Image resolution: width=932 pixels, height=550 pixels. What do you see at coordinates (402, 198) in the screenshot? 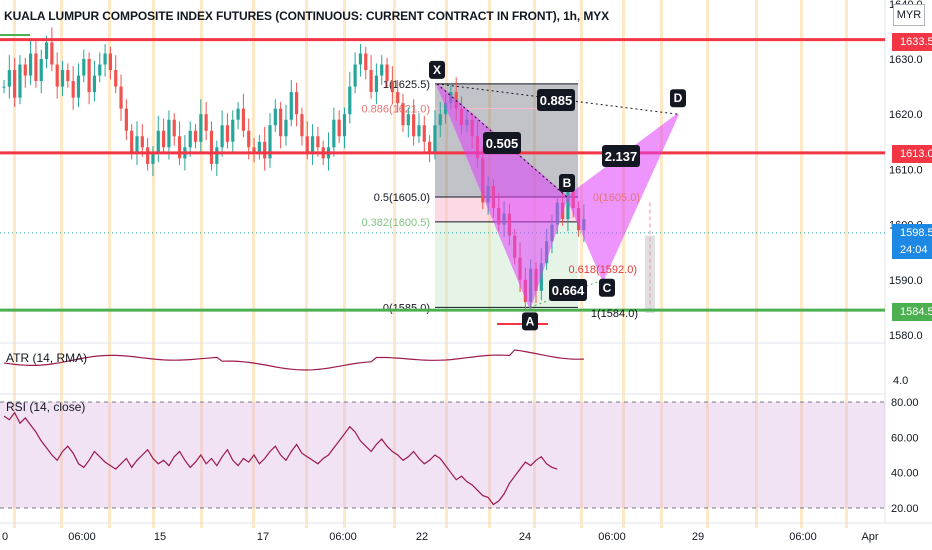
I see `fib-label-2: 0.5(1605.0)` at bounding box center [402, 198].